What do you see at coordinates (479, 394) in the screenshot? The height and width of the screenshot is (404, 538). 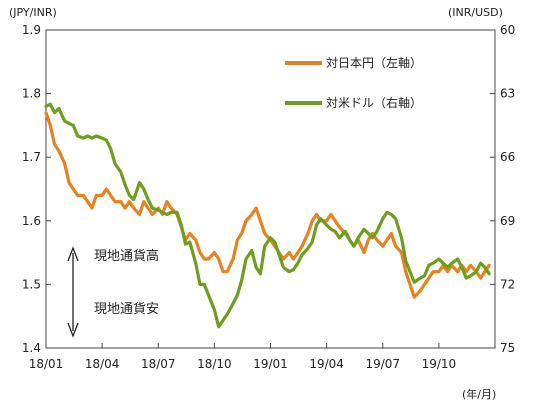 I see `x-axis-unit: (年/月)` at bounding box center [479, 394].